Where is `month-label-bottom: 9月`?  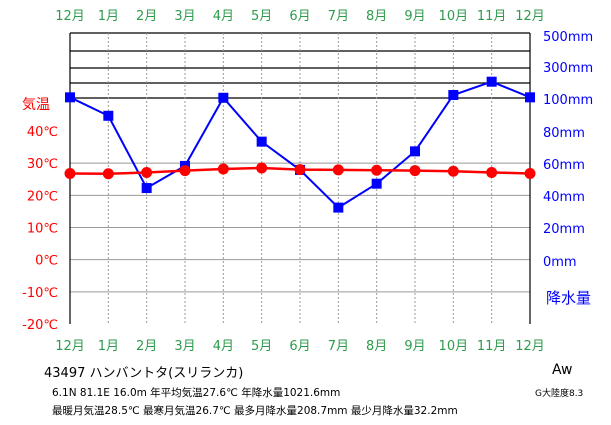
month-label-bottom: 9月 is located at coordinates (414, 346).